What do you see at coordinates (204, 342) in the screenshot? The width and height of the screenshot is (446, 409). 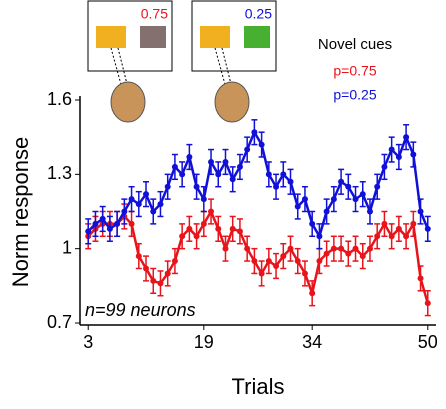 I see `x-tick-label: 19` at bounding box center [204, 342].